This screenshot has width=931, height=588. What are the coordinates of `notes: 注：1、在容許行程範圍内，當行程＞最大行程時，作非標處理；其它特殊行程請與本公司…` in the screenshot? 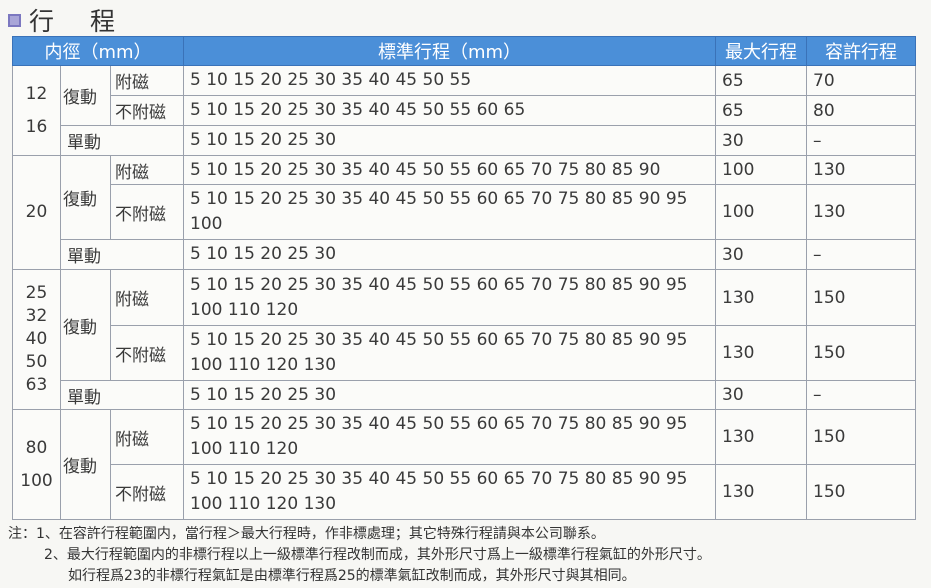 It's located at (359, 555).